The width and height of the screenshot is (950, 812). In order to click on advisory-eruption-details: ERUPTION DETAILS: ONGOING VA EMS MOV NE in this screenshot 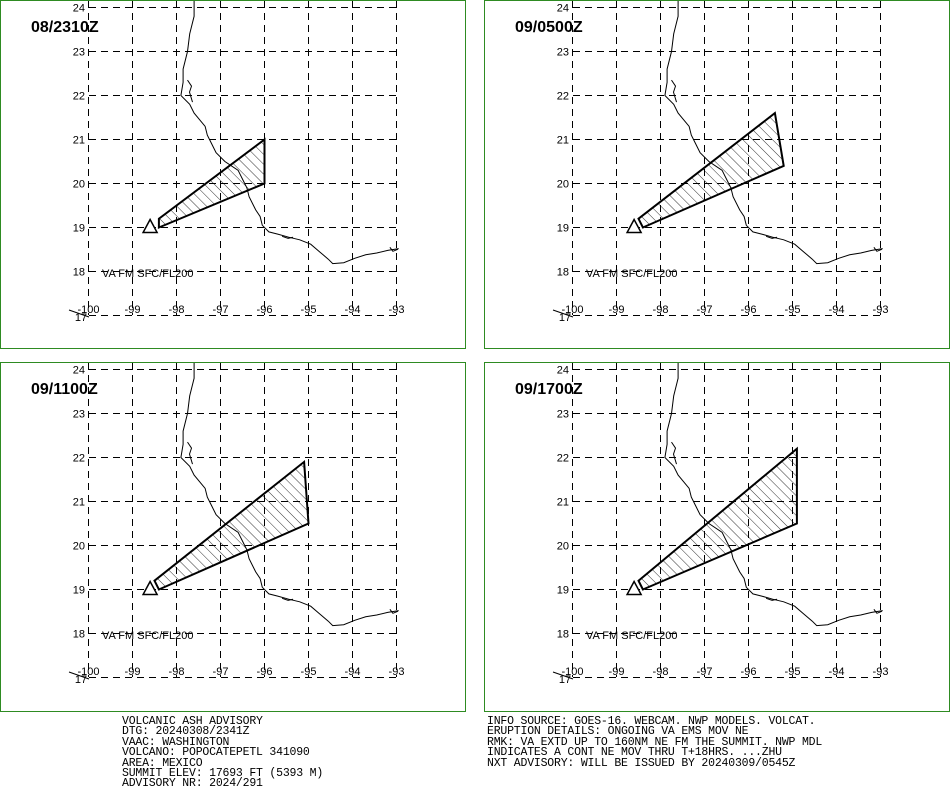, I will do `click(618, 732)`.